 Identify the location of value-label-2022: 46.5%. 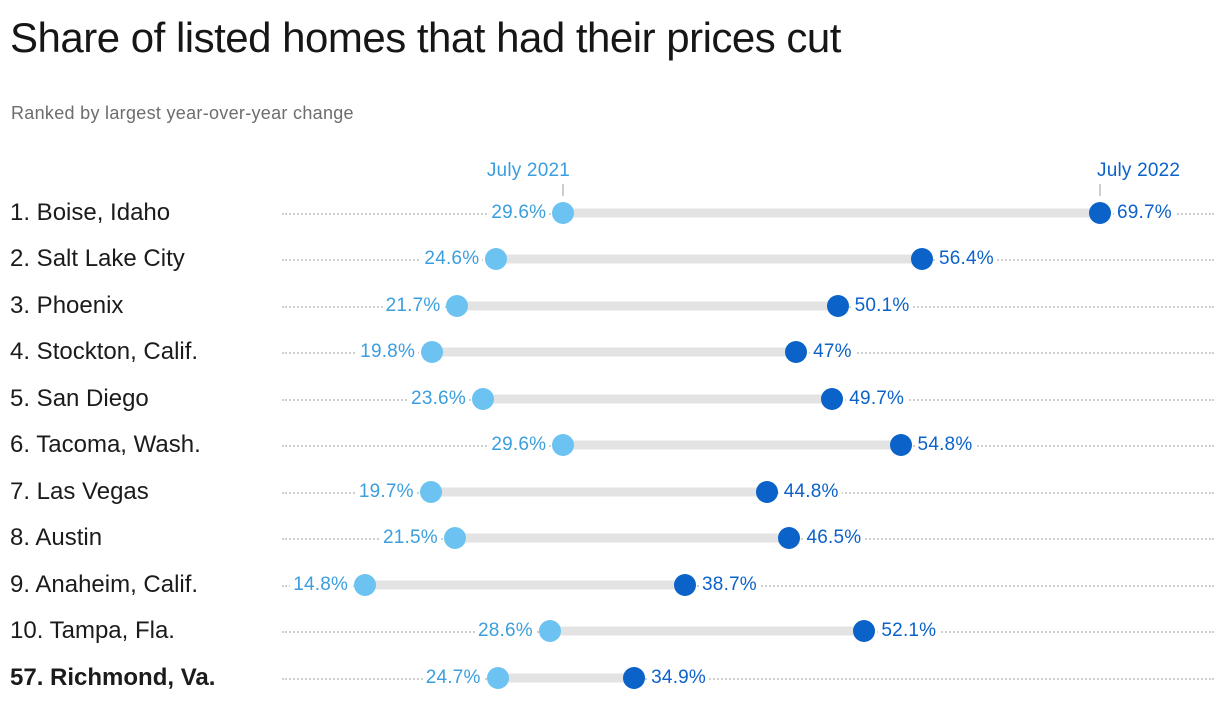
(834, 538).